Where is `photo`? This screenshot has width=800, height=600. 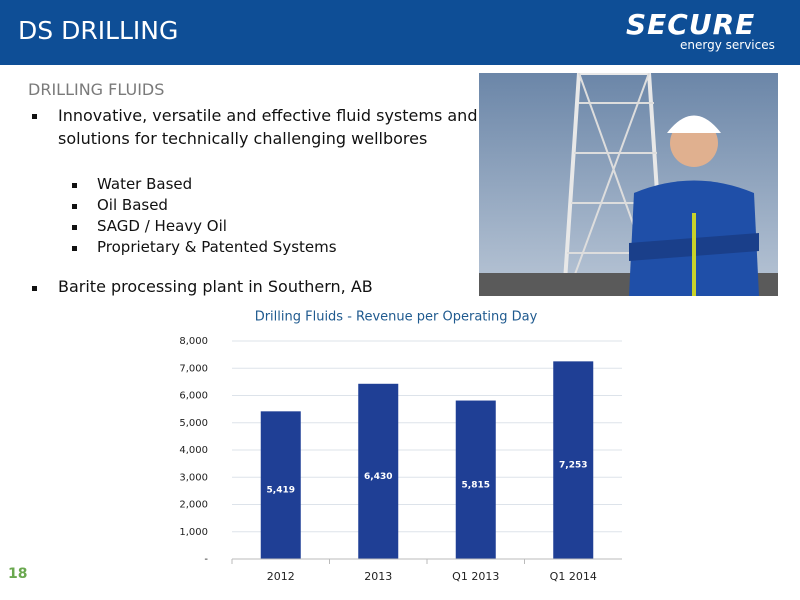
photo is located at coordinates (628, 184).